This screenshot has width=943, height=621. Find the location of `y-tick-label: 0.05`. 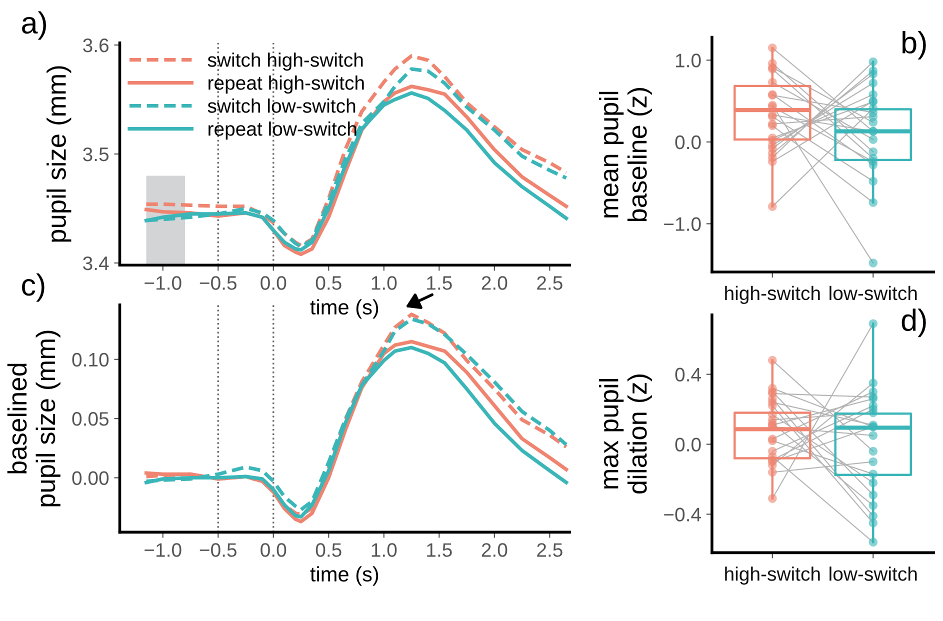

y-tick-label: 0.05 is located at coordinates (90, 419).